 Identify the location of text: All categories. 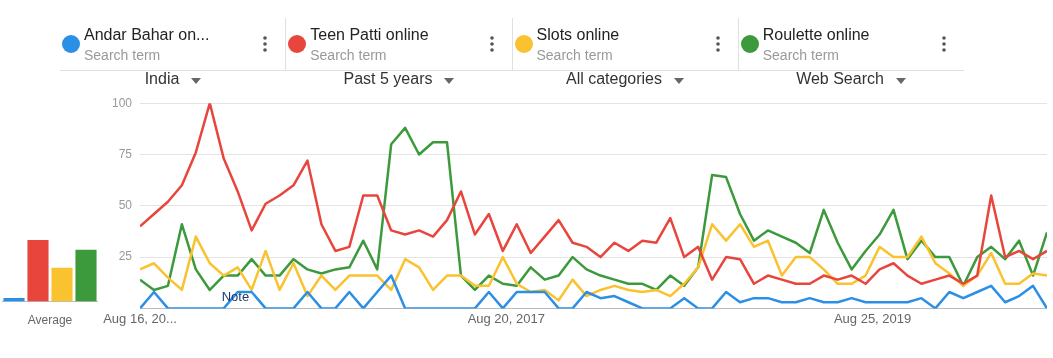
(614, 78).